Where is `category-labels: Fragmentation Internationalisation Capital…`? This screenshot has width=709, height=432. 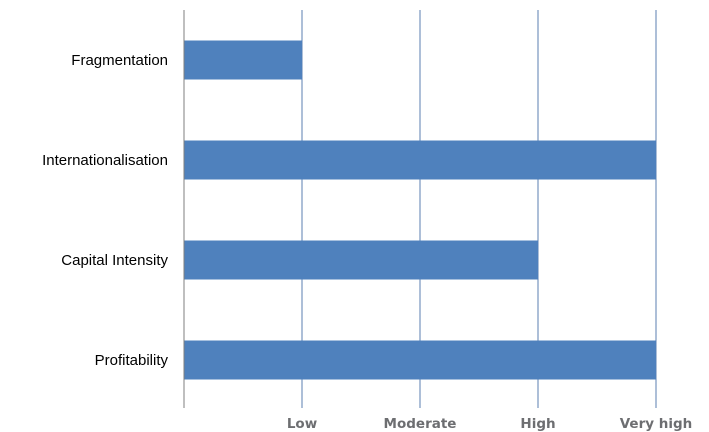 category-labels: Fragmentation Internationalisation Capital… is located at coordinates (105, 210).